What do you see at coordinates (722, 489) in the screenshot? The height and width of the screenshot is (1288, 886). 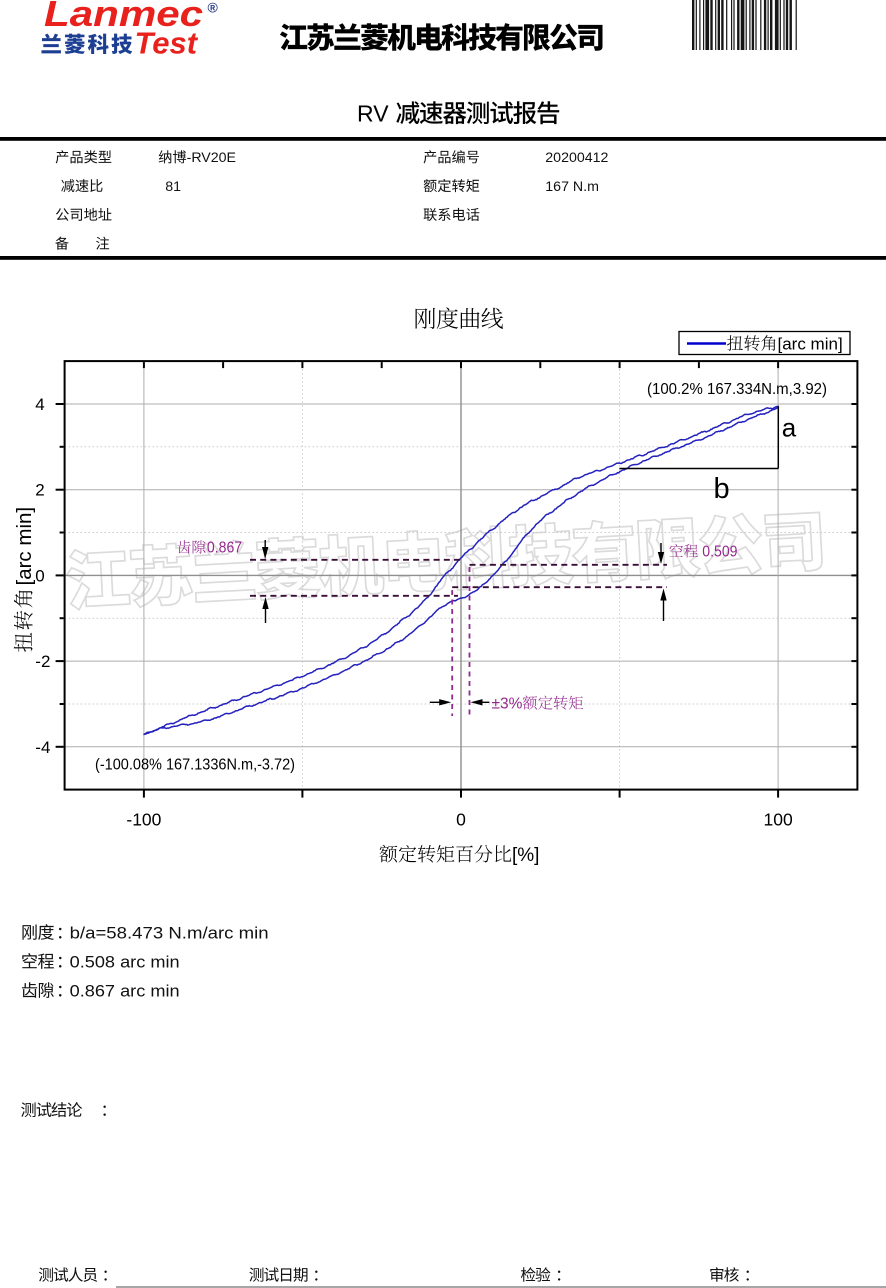 I see `svg-text: b` at bounding box center [722, 489].